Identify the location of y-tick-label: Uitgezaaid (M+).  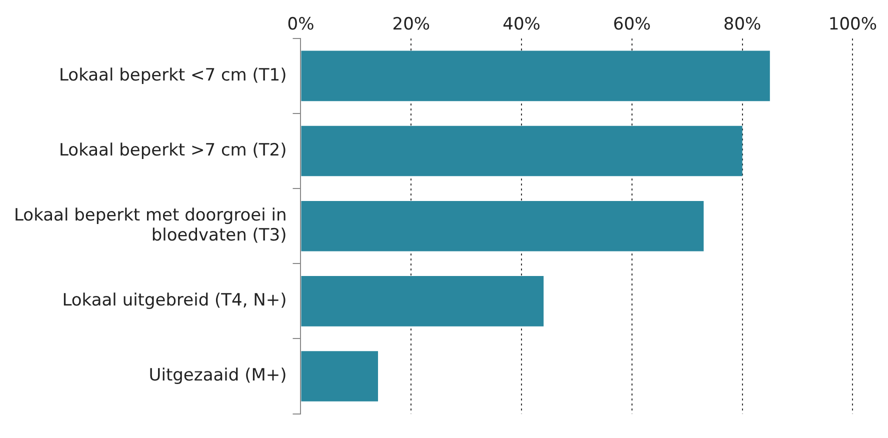
(217, 376).